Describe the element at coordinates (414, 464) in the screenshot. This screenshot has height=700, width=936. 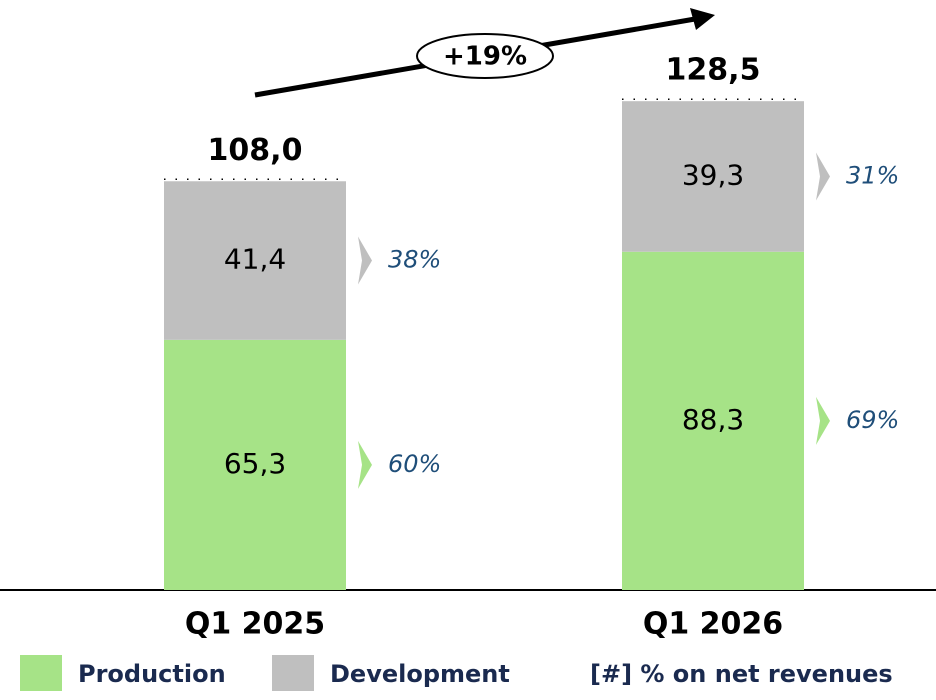
I see `share-label: 60%` at that location.